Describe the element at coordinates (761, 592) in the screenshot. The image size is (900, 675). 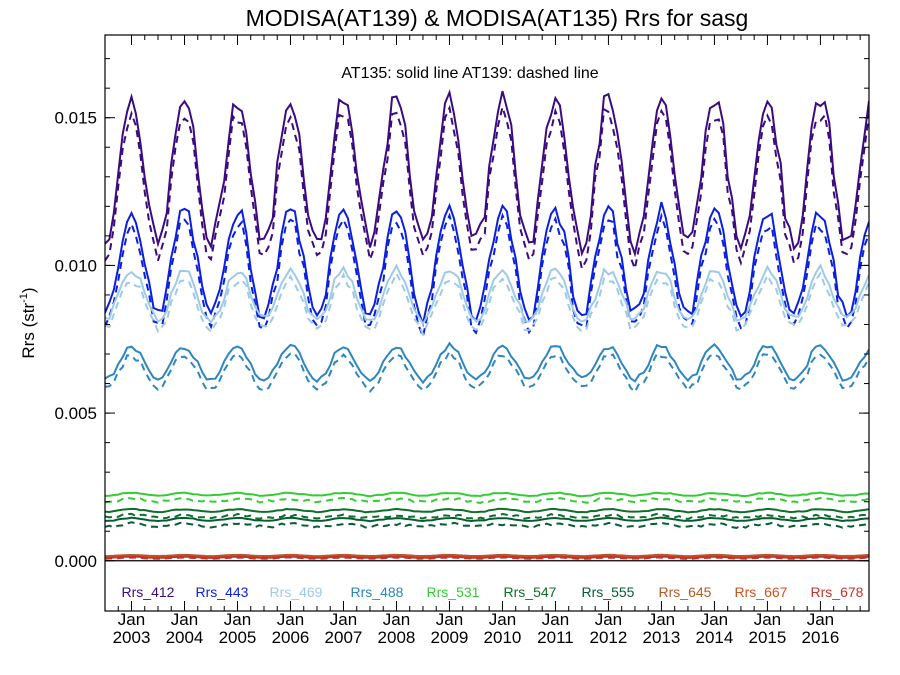
I see `legend-item-rrs-667: Rrs_667` at that location.